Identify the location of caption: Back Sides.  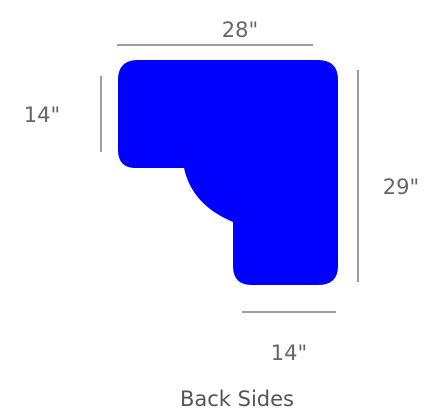
(237, 399).